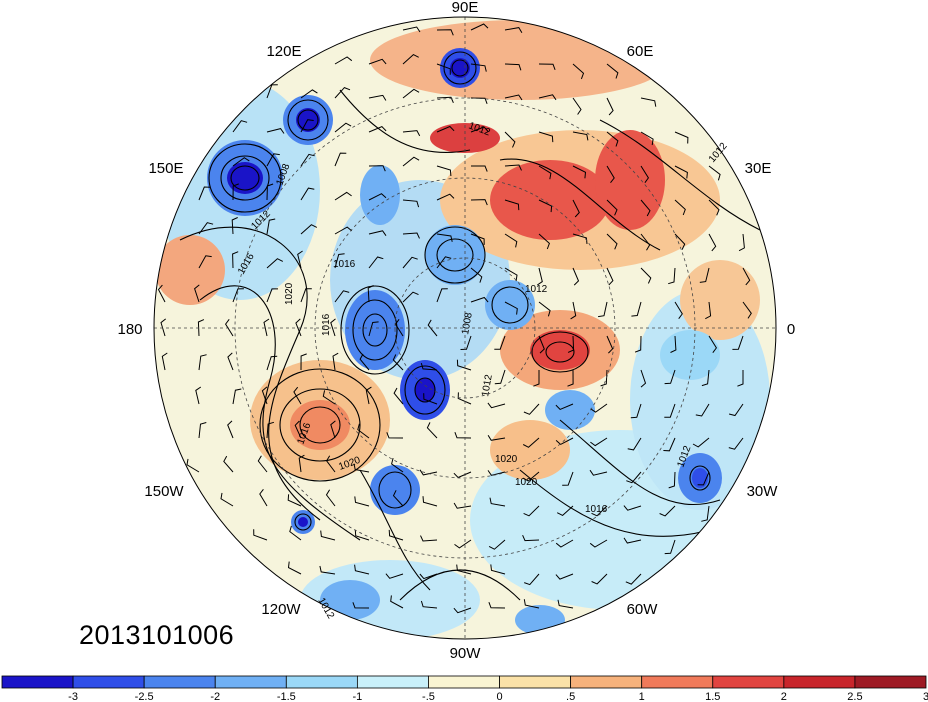 The width and height of the screenshot is (928, 702). What do you see at coordinates (281, 609) in the screenshot?
I see `lon-label-120w: 120W` at bounding box center [281, 609].